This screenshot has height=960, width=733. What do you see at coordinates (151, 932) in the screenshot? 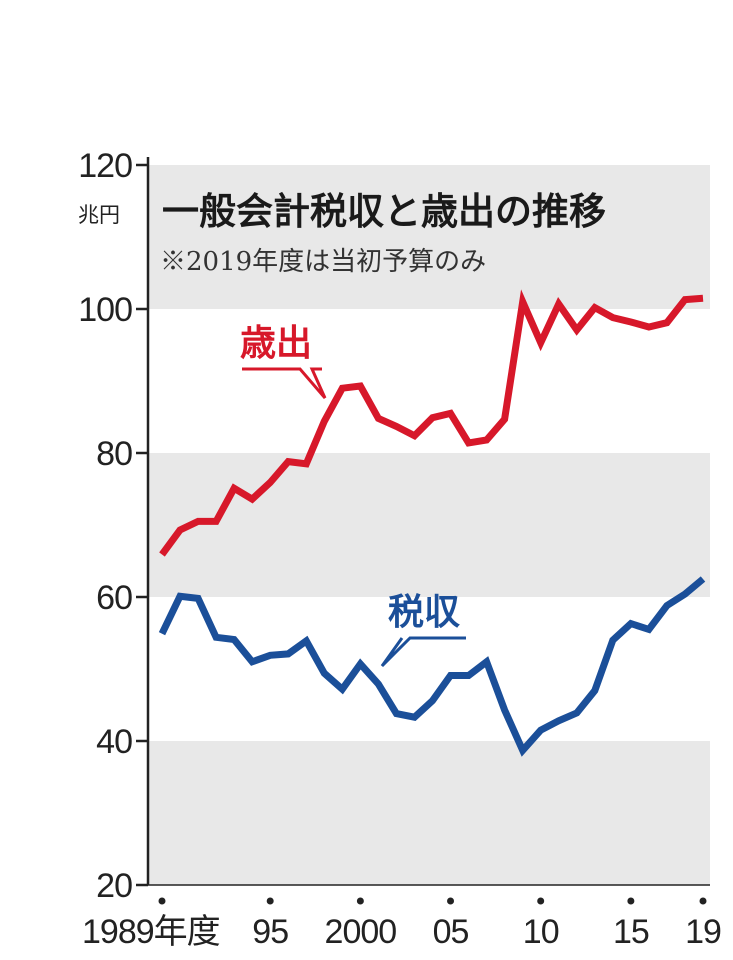
I see `x-tick-label: 1989年度` at bounding box center [151, 932].